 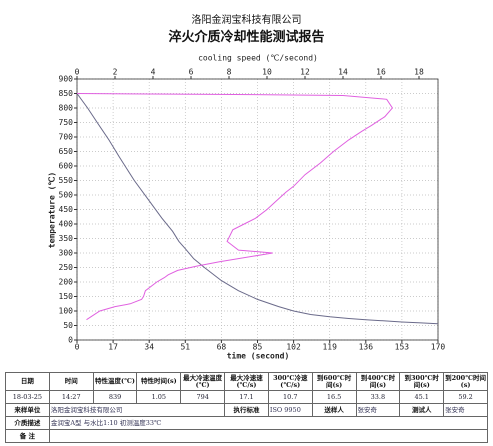 What do you see at coordinates (66, 224) in the screenshot?
I see `y-tick-label: 400` at bounding box center [66, 224].